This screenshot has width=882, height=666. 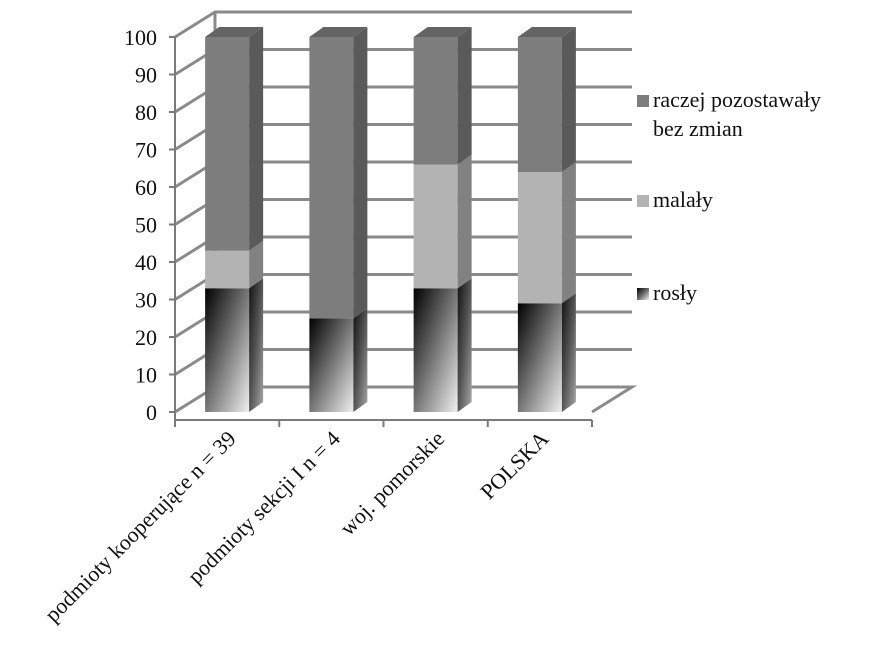 What do you see at coordinates (729, 196) in the screenshot?
I see `chart-legend: raczej pozostawały bez zmian malały rosły` at bounding box center [729, 196].